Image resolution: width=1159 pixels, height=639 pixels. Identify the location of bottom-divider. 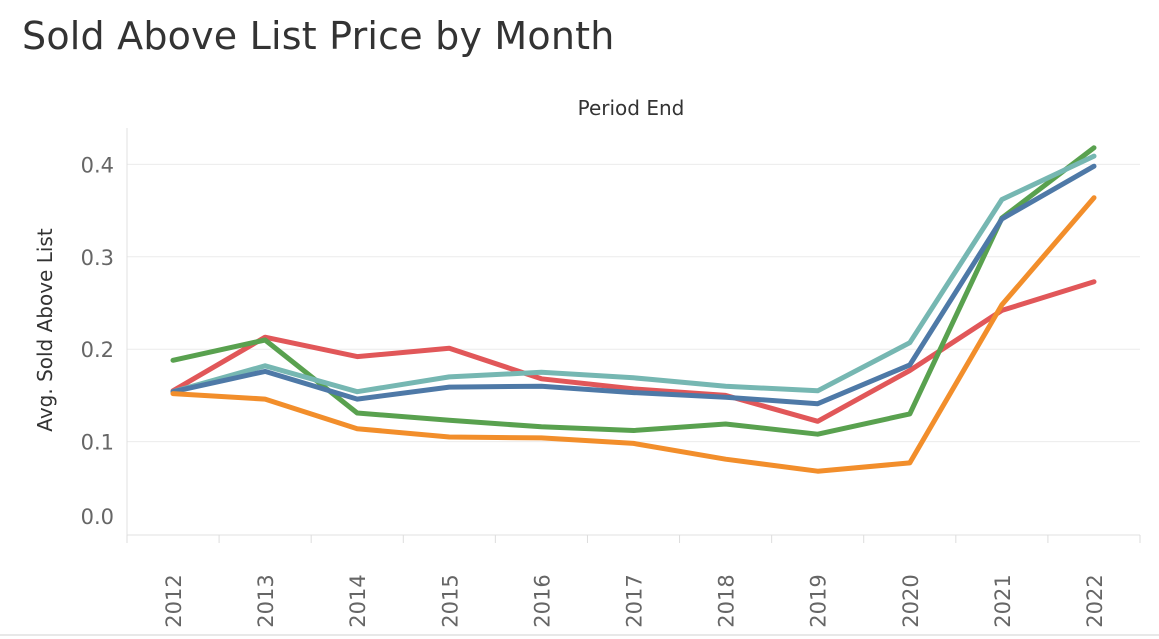
(579, 635).